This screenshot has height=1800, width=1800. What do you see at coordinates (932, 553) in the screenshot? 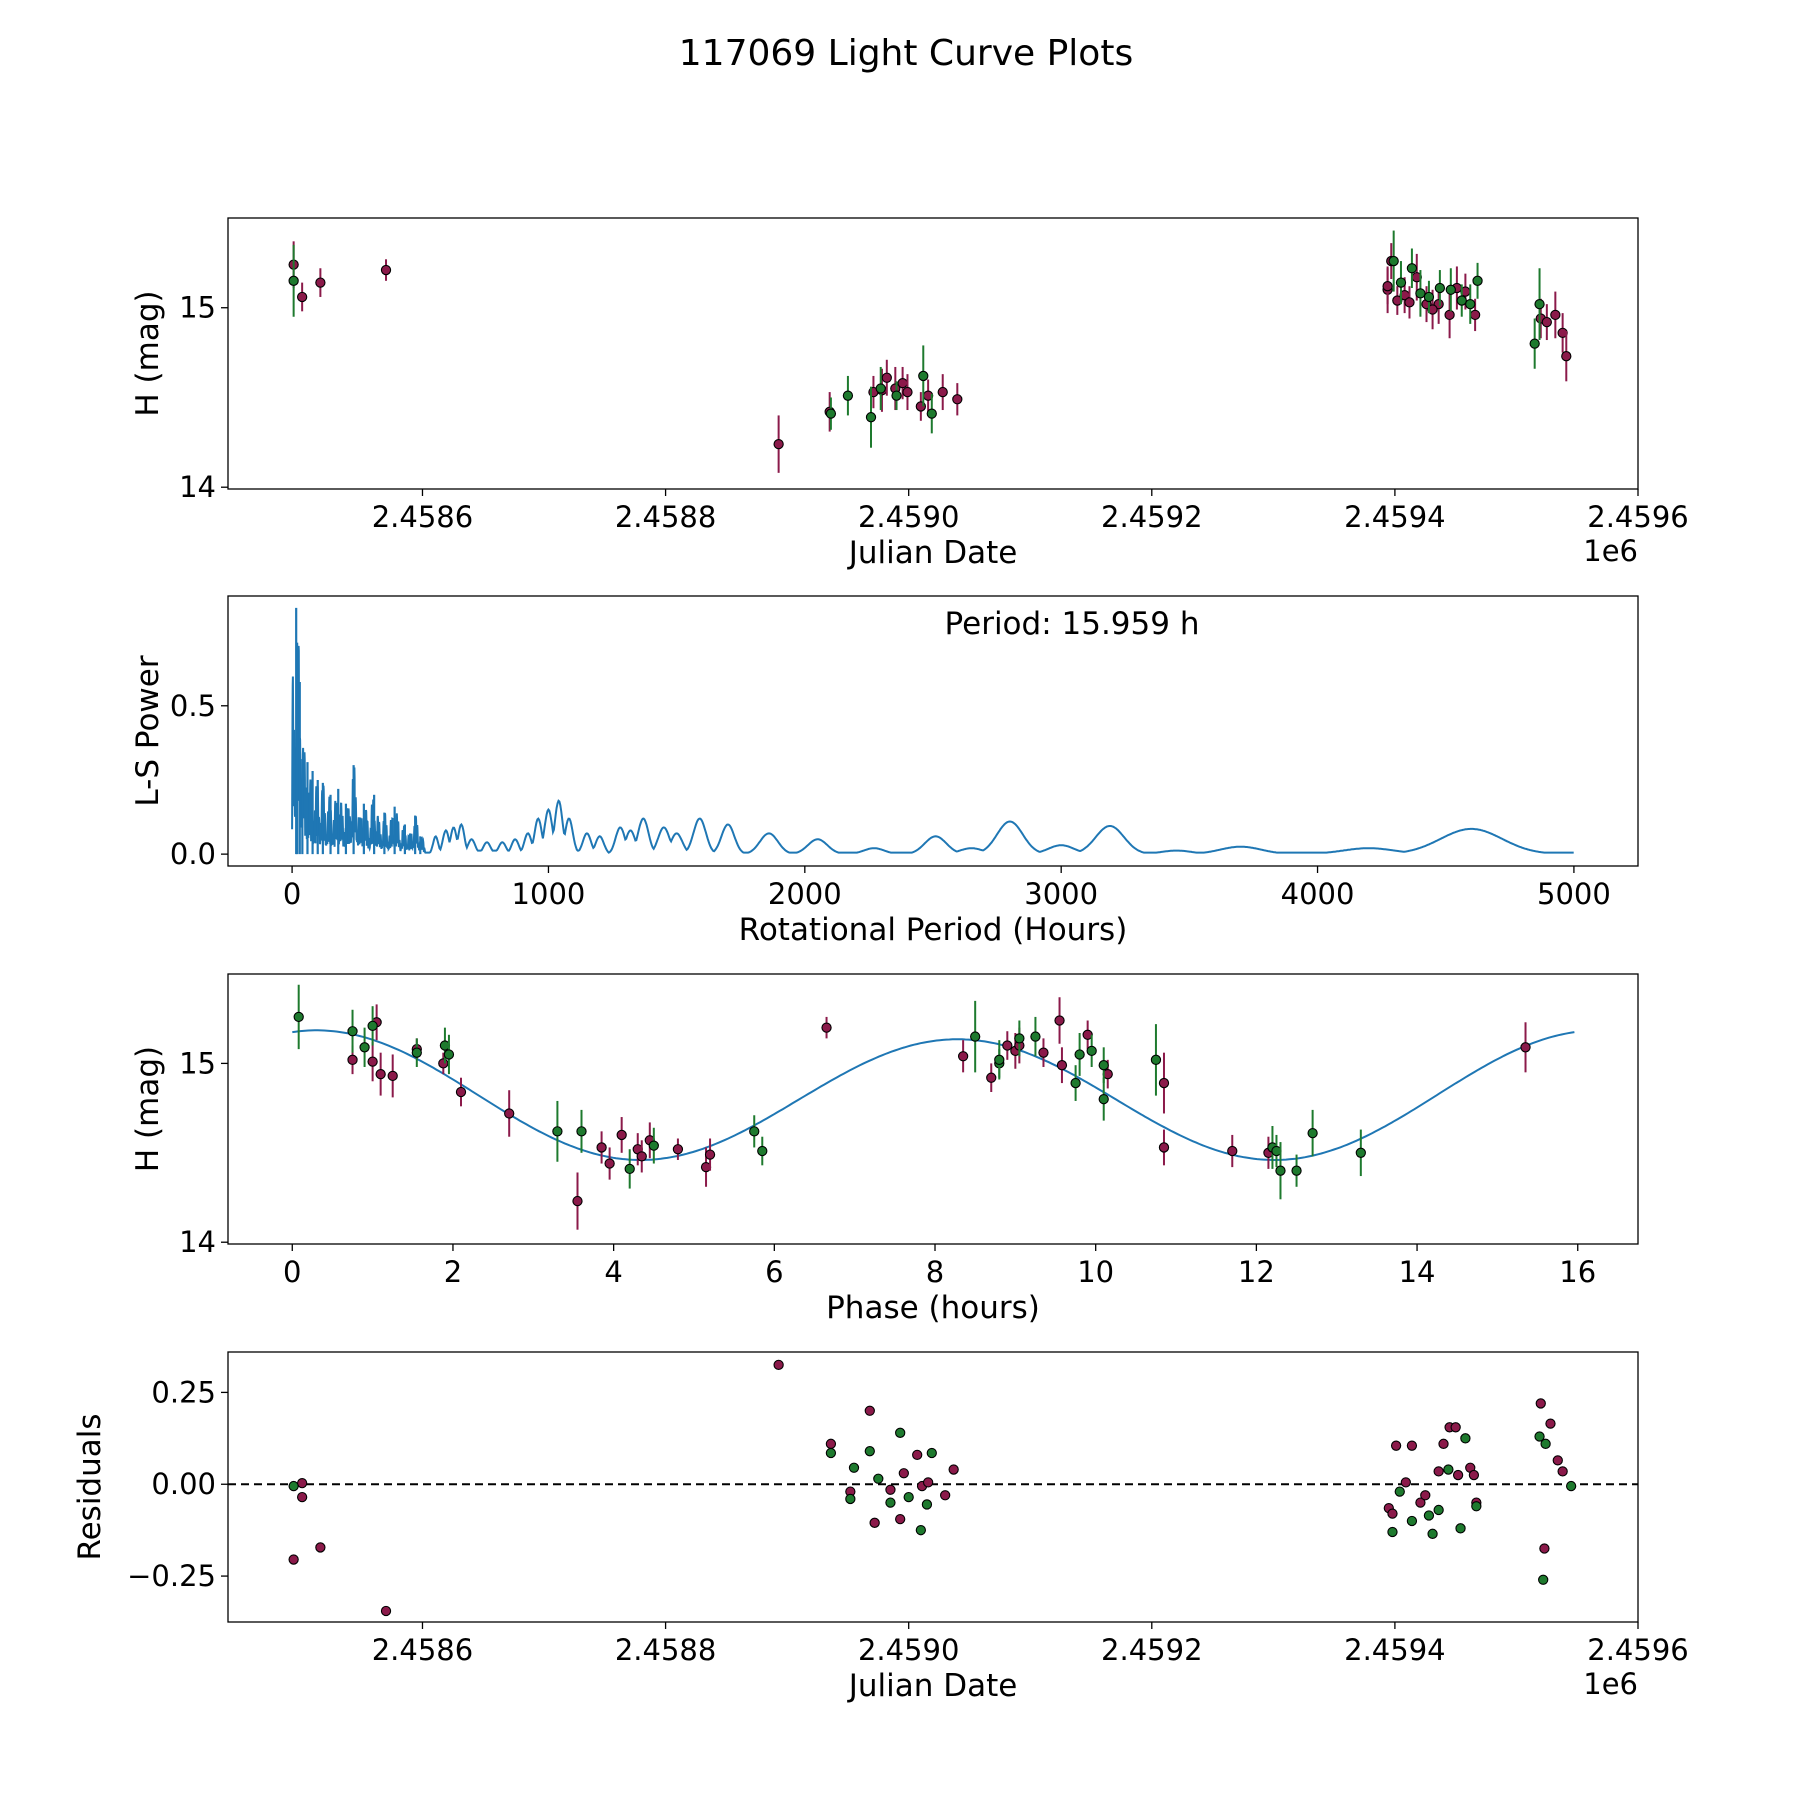
I see `x-axis-label: Julian Date` at bounding box center [932, 553].